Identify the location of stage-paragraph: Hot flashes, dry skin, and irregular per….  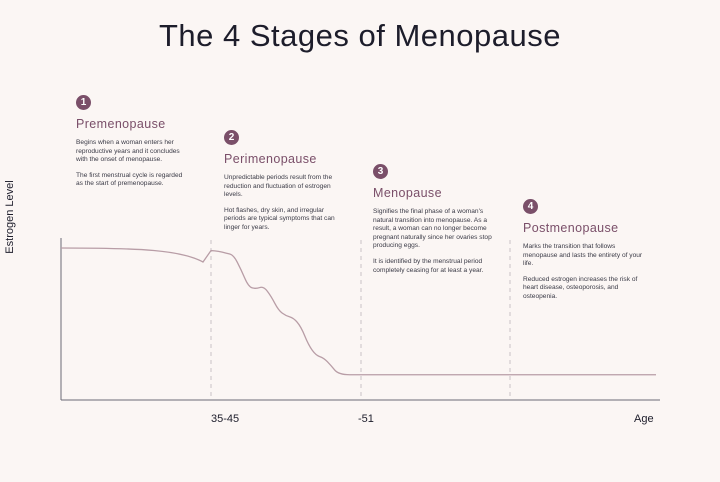
(279, 218).